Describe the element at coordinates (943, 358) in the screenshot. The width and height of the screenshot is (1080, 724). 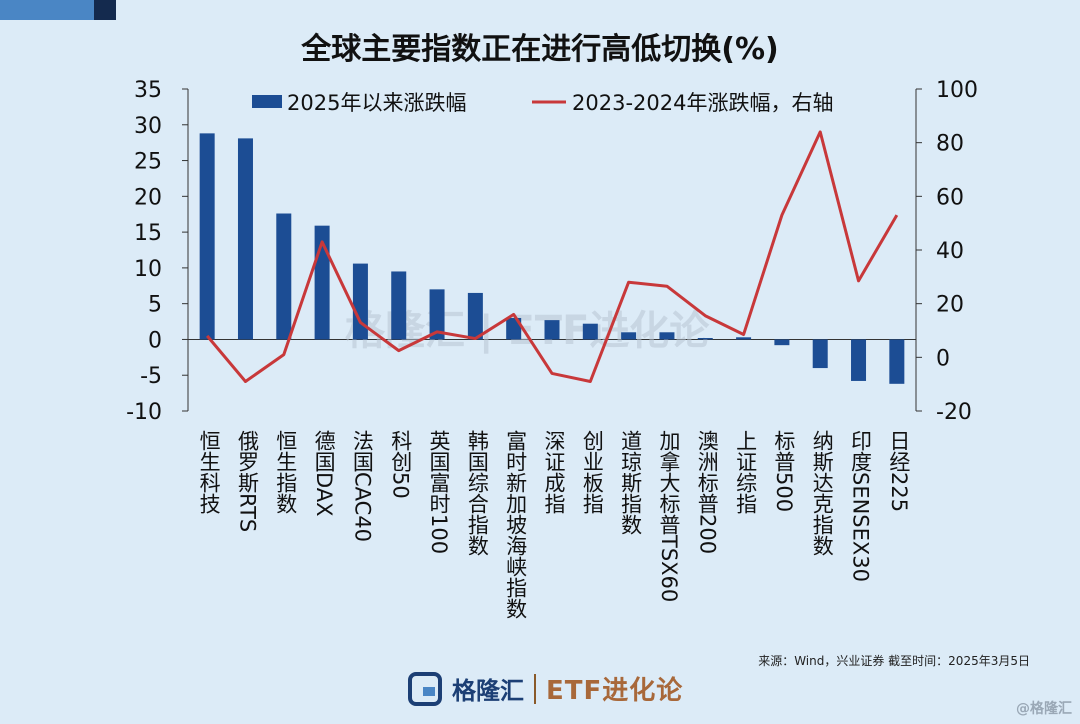
I see `y-right-tick-label: 0` at that location.